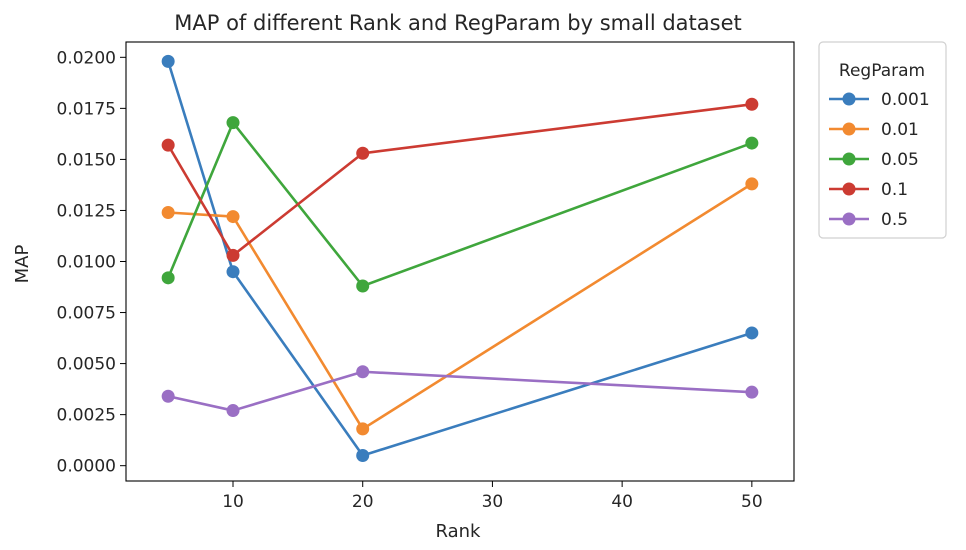  Describe the element at coordinates (882, 71) in the screenshot. I see `legend-title: RegParam` at that location.